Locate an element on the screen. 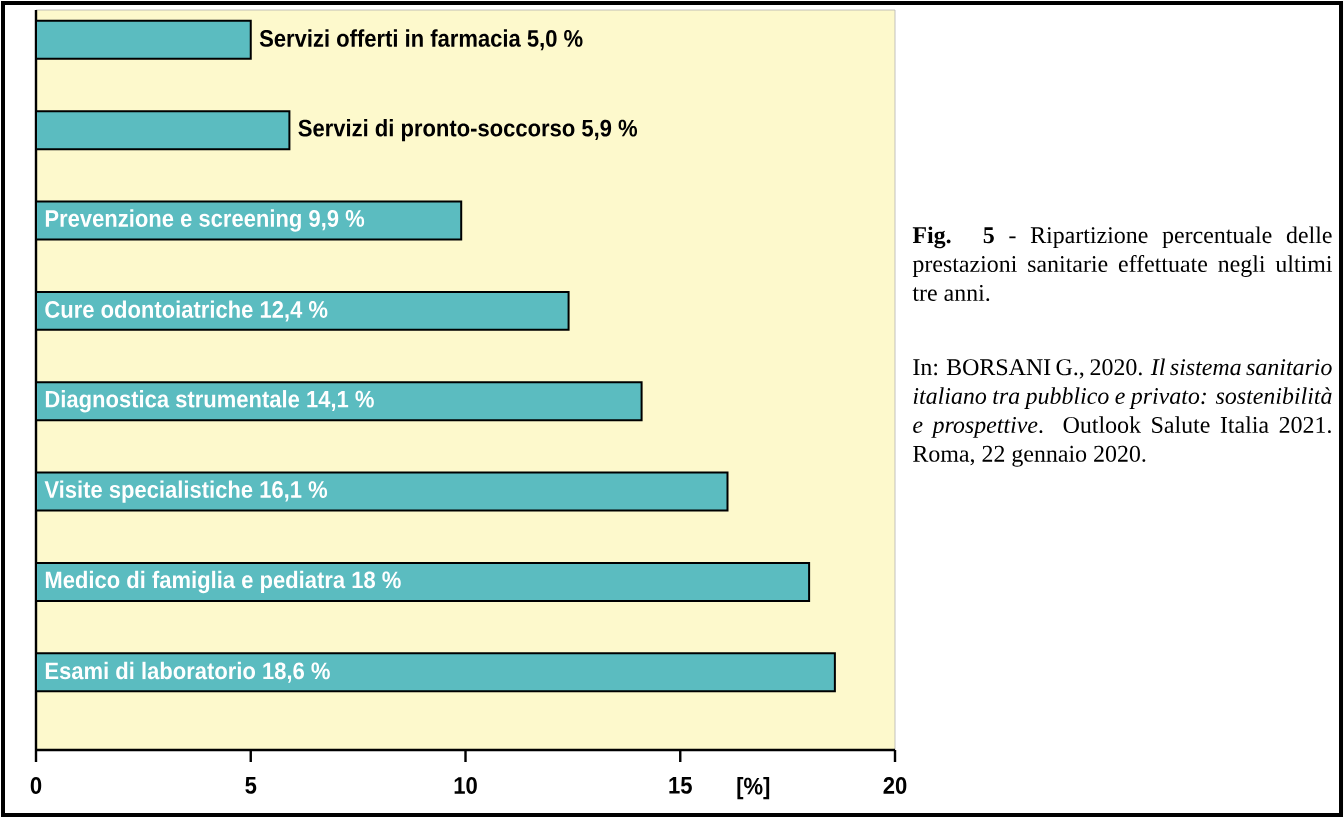 This screenshot has height=818, width=1344. y-tick-label: Cure odontoiatriche 12,4 % is located at coordinates (186, 311).